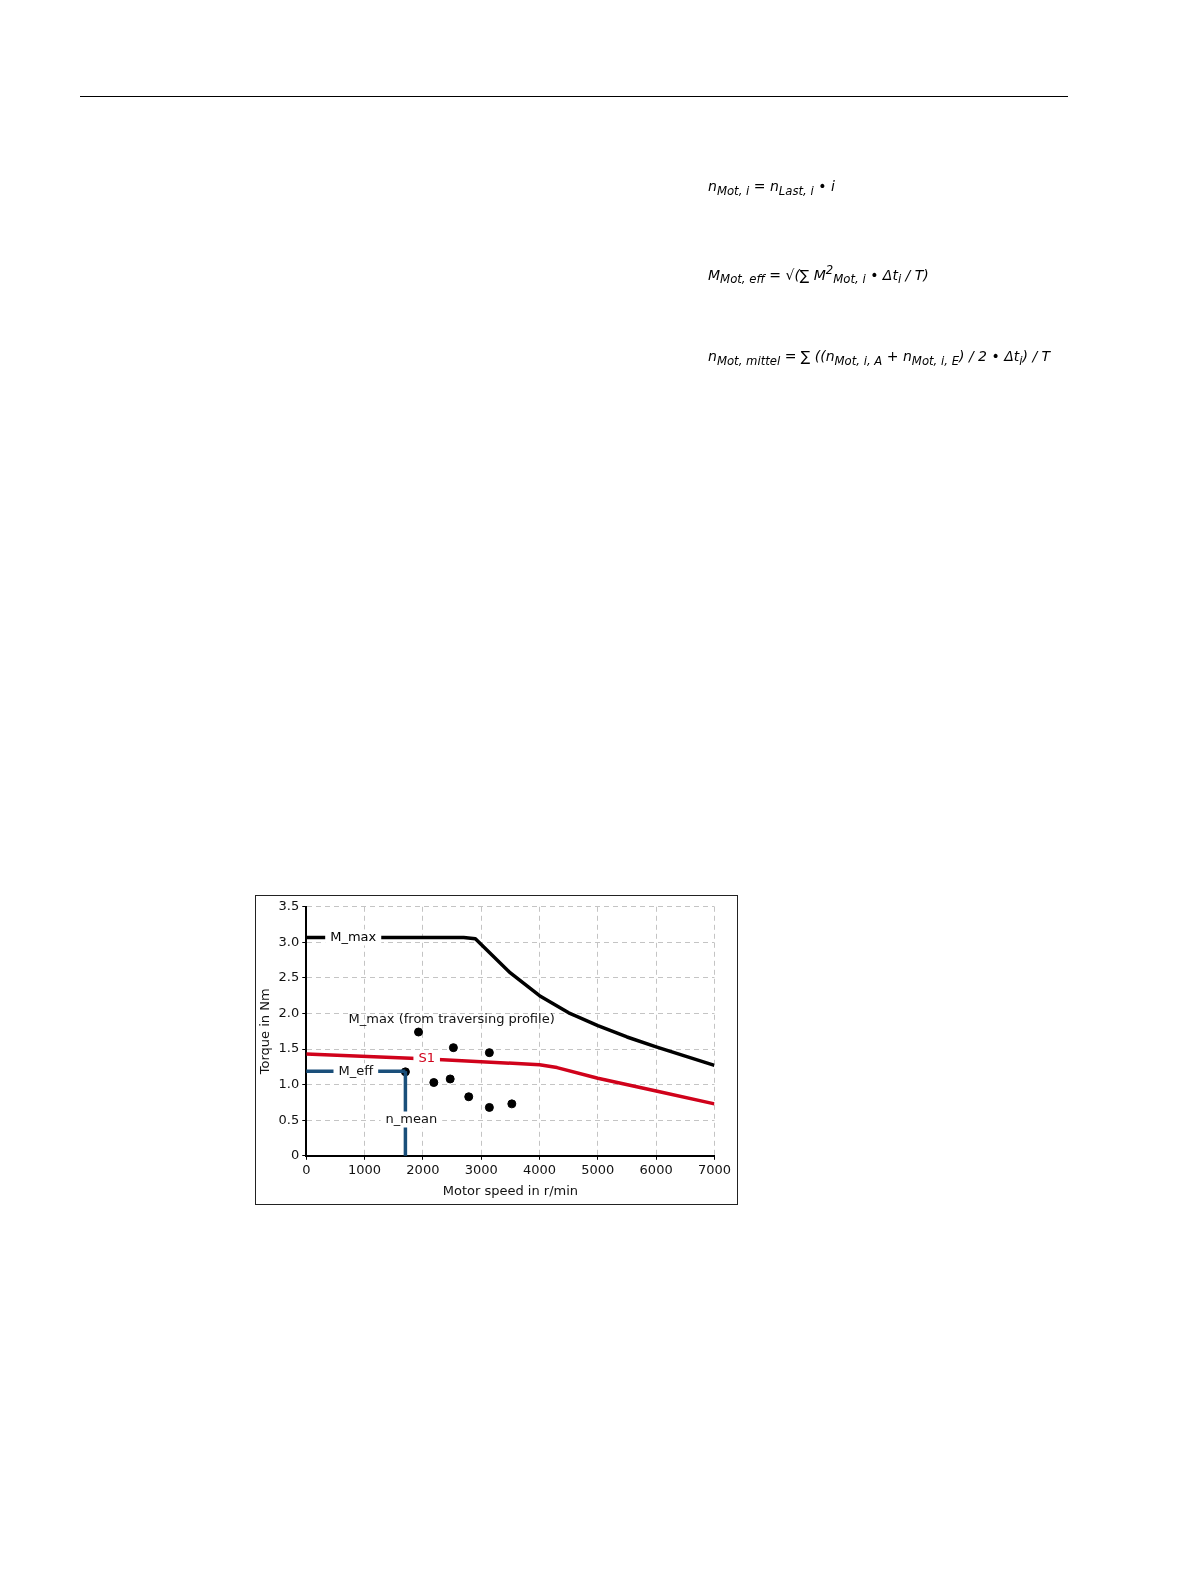 The width and height of the screenshot is (1191, 1587). I want to click on x-tick-label: 3000, so click(481, 1169).